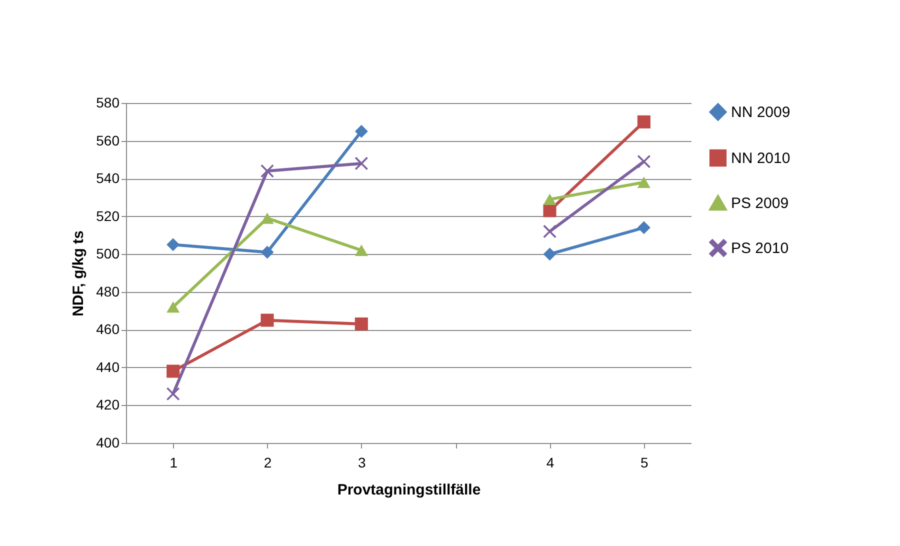  What do you see at coordinates (174, 462) in the screenshot?
I see `x-tick-label: 1` at bounding box center [174, 462].